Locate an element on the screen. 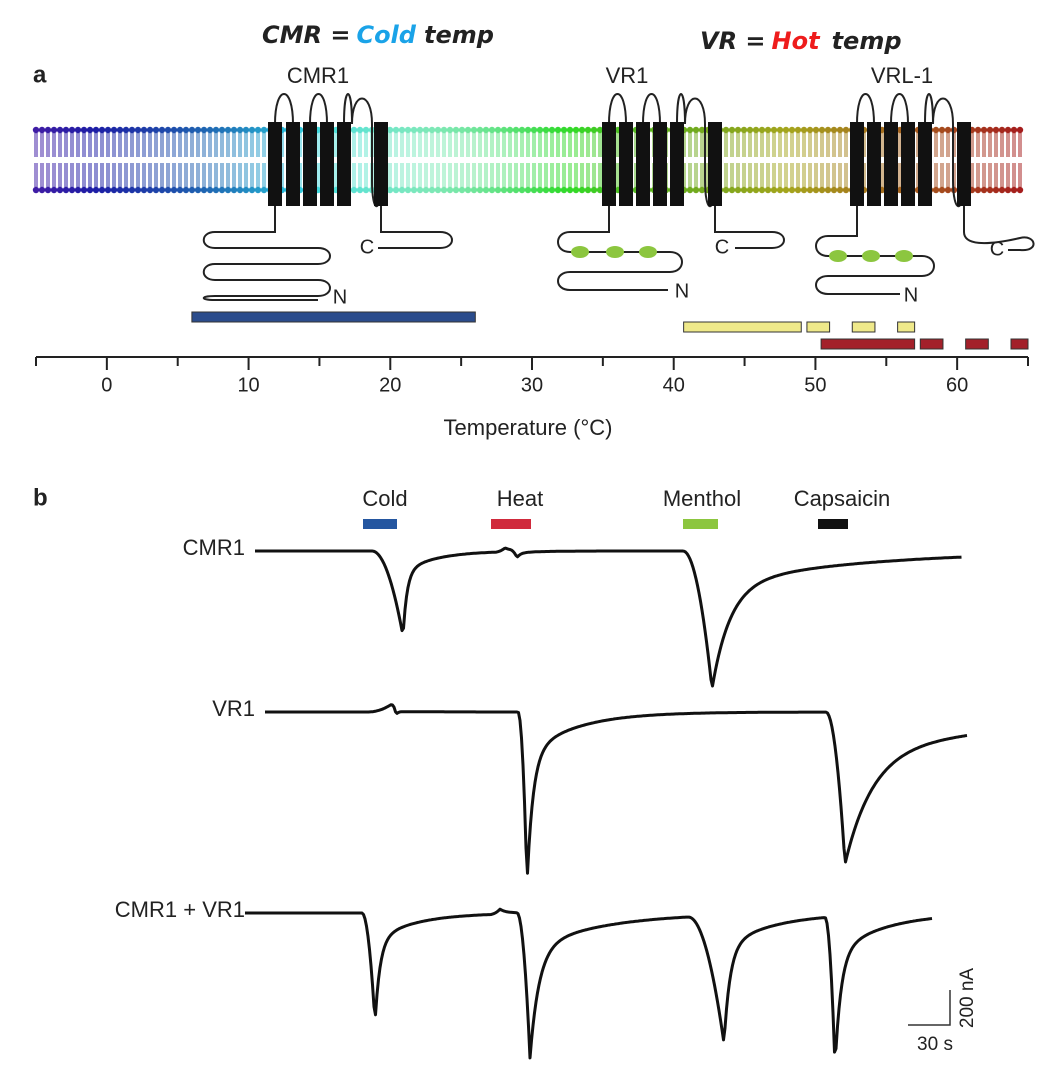  trace-label: CMR1 + VR1 is located at coordinates (180, 909).